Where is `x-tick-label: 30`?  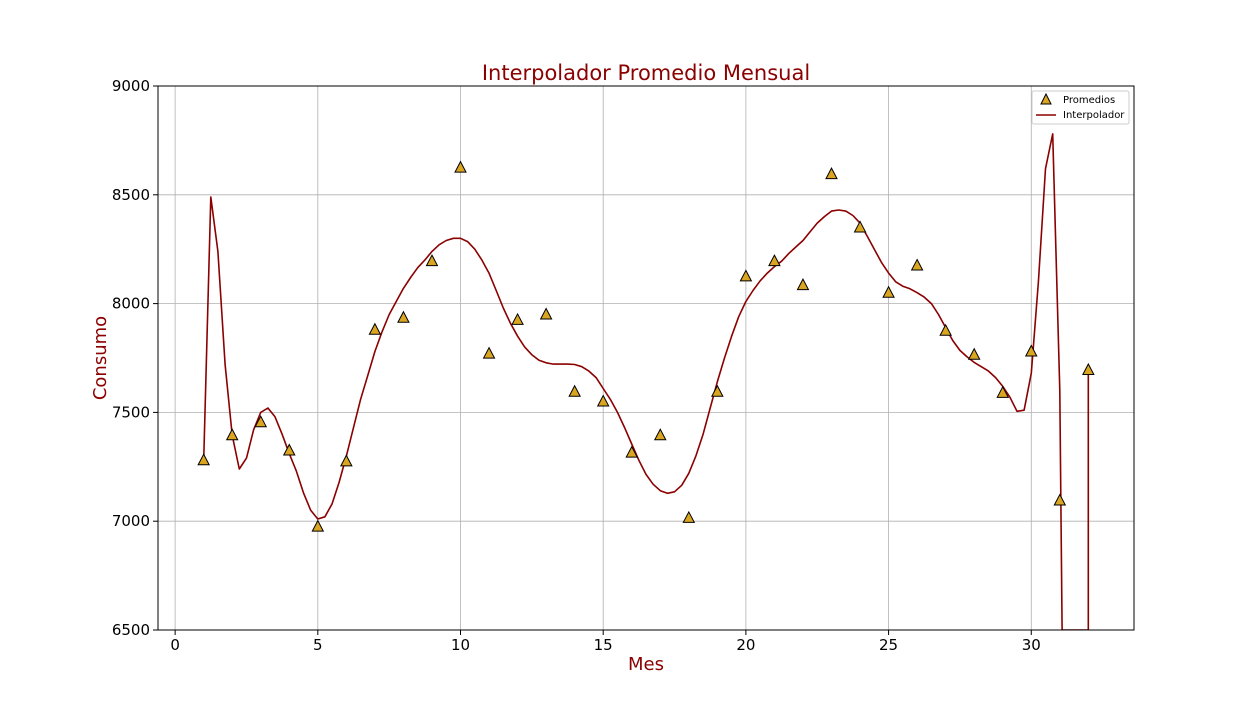 x-tick-label: 30 is located at coordinates (1031, 645).